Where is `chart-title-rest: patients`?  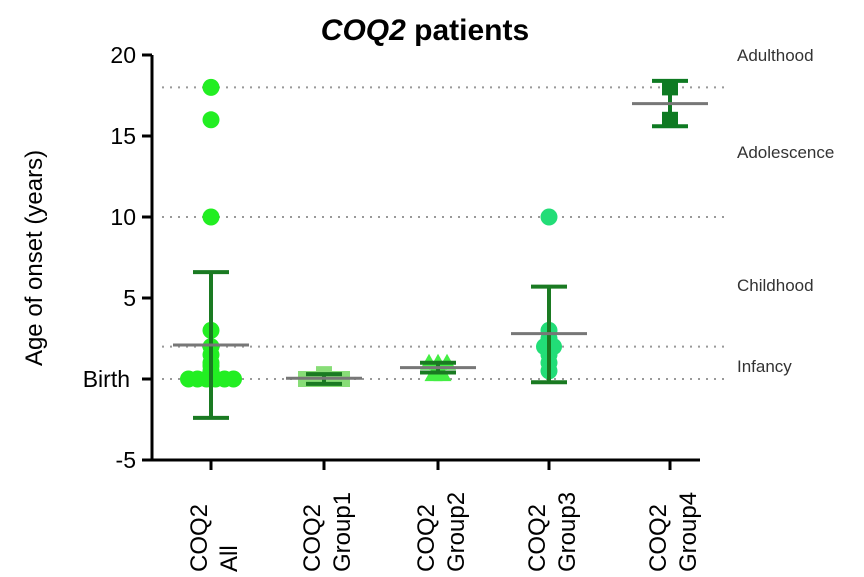
chart-title-rest: patients is located at coordinates (467, 30).